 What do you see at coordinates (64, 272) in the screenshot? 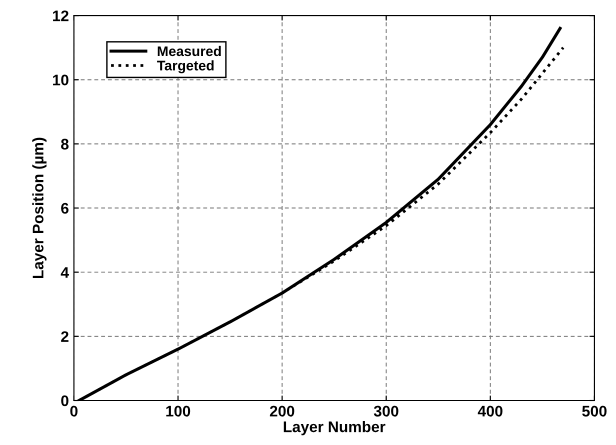
I see `y-tick-label: 4` at bounding box center [64, 272].